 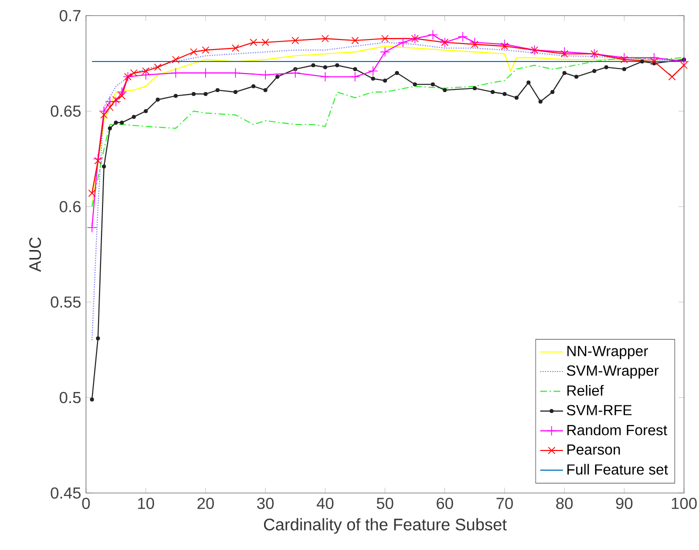 I want to click on x-tick-label: 60, so click(x=445, y=504).